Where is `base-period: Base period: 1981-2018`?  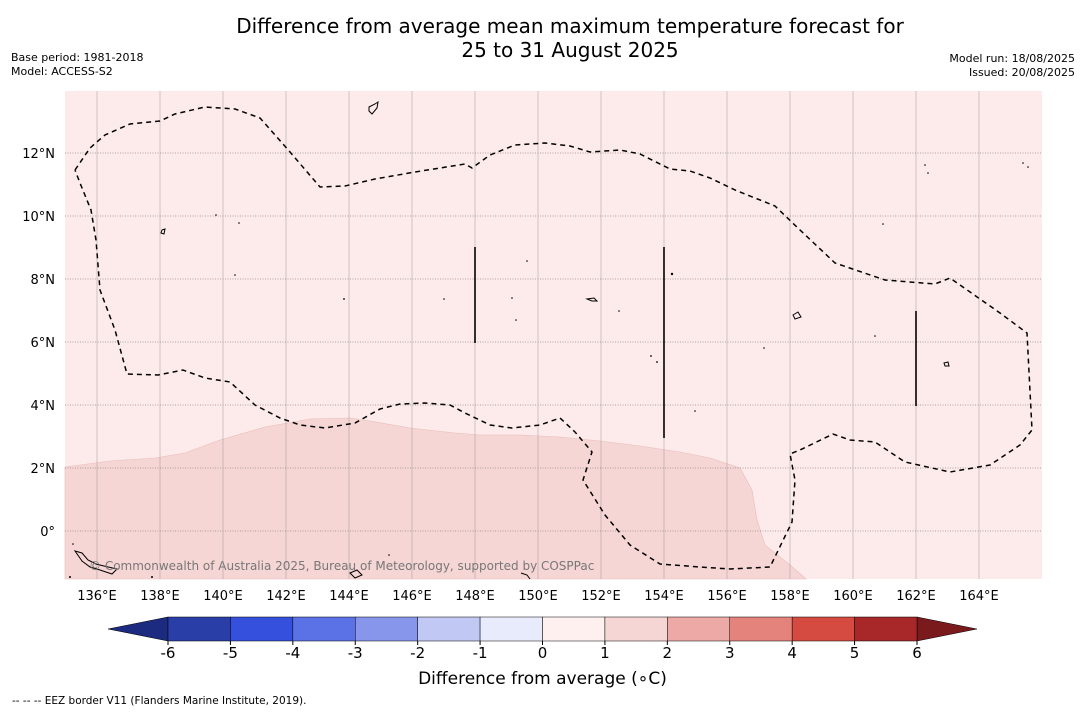 base-period: Base period: 1981-2018 is located at coordinates (77, 57).